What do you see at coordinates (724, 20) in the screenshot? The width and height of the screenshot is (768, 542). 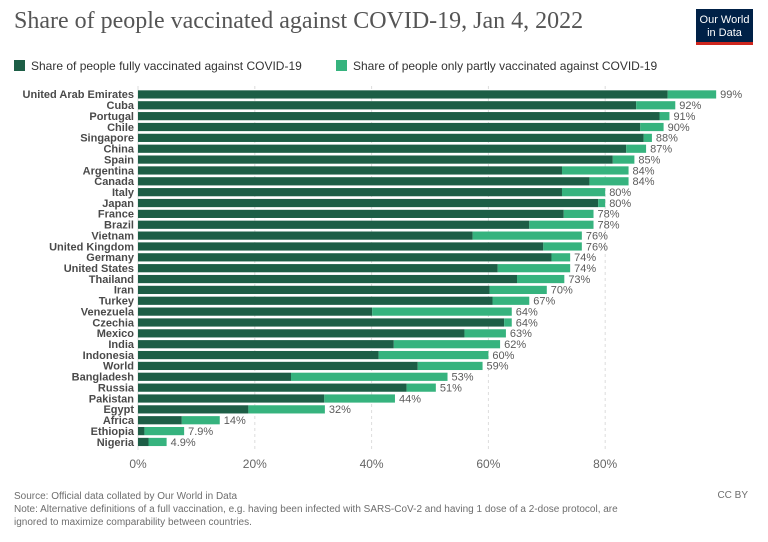 I see `logo-line-1: Our World` at bounding box center [724, 20].